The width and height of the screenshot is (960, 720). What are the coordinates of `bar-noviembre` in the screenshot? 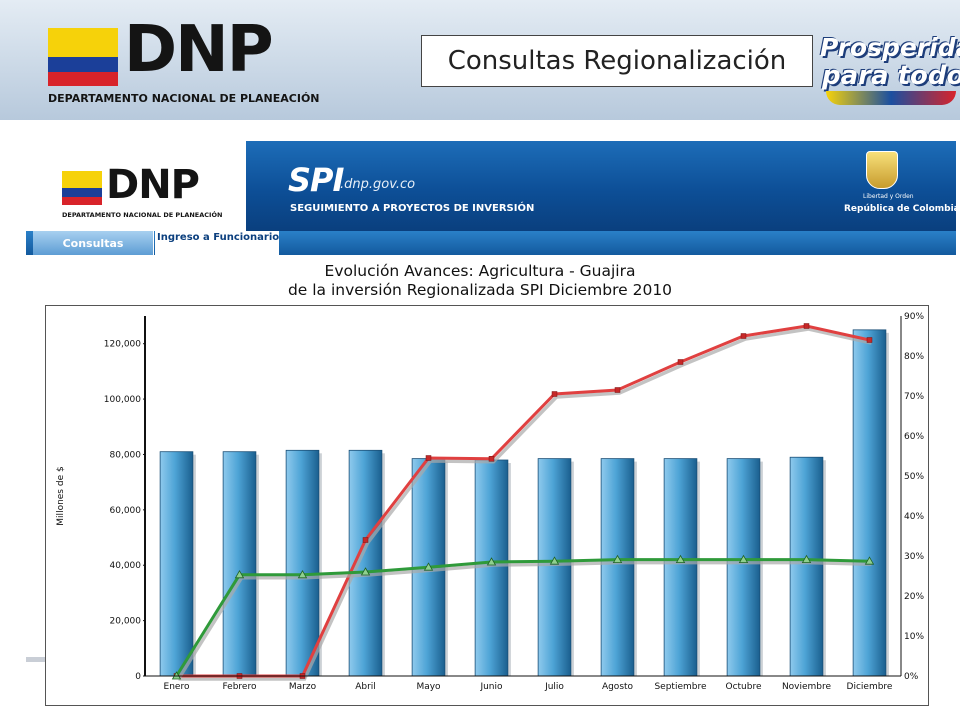 It's located at (806, 566).